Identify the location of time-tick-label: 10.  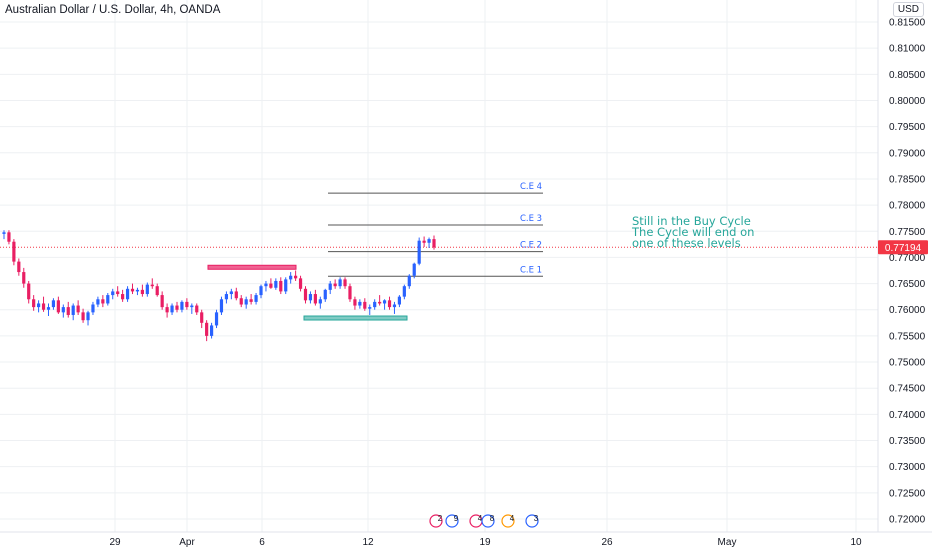
(856, 542).